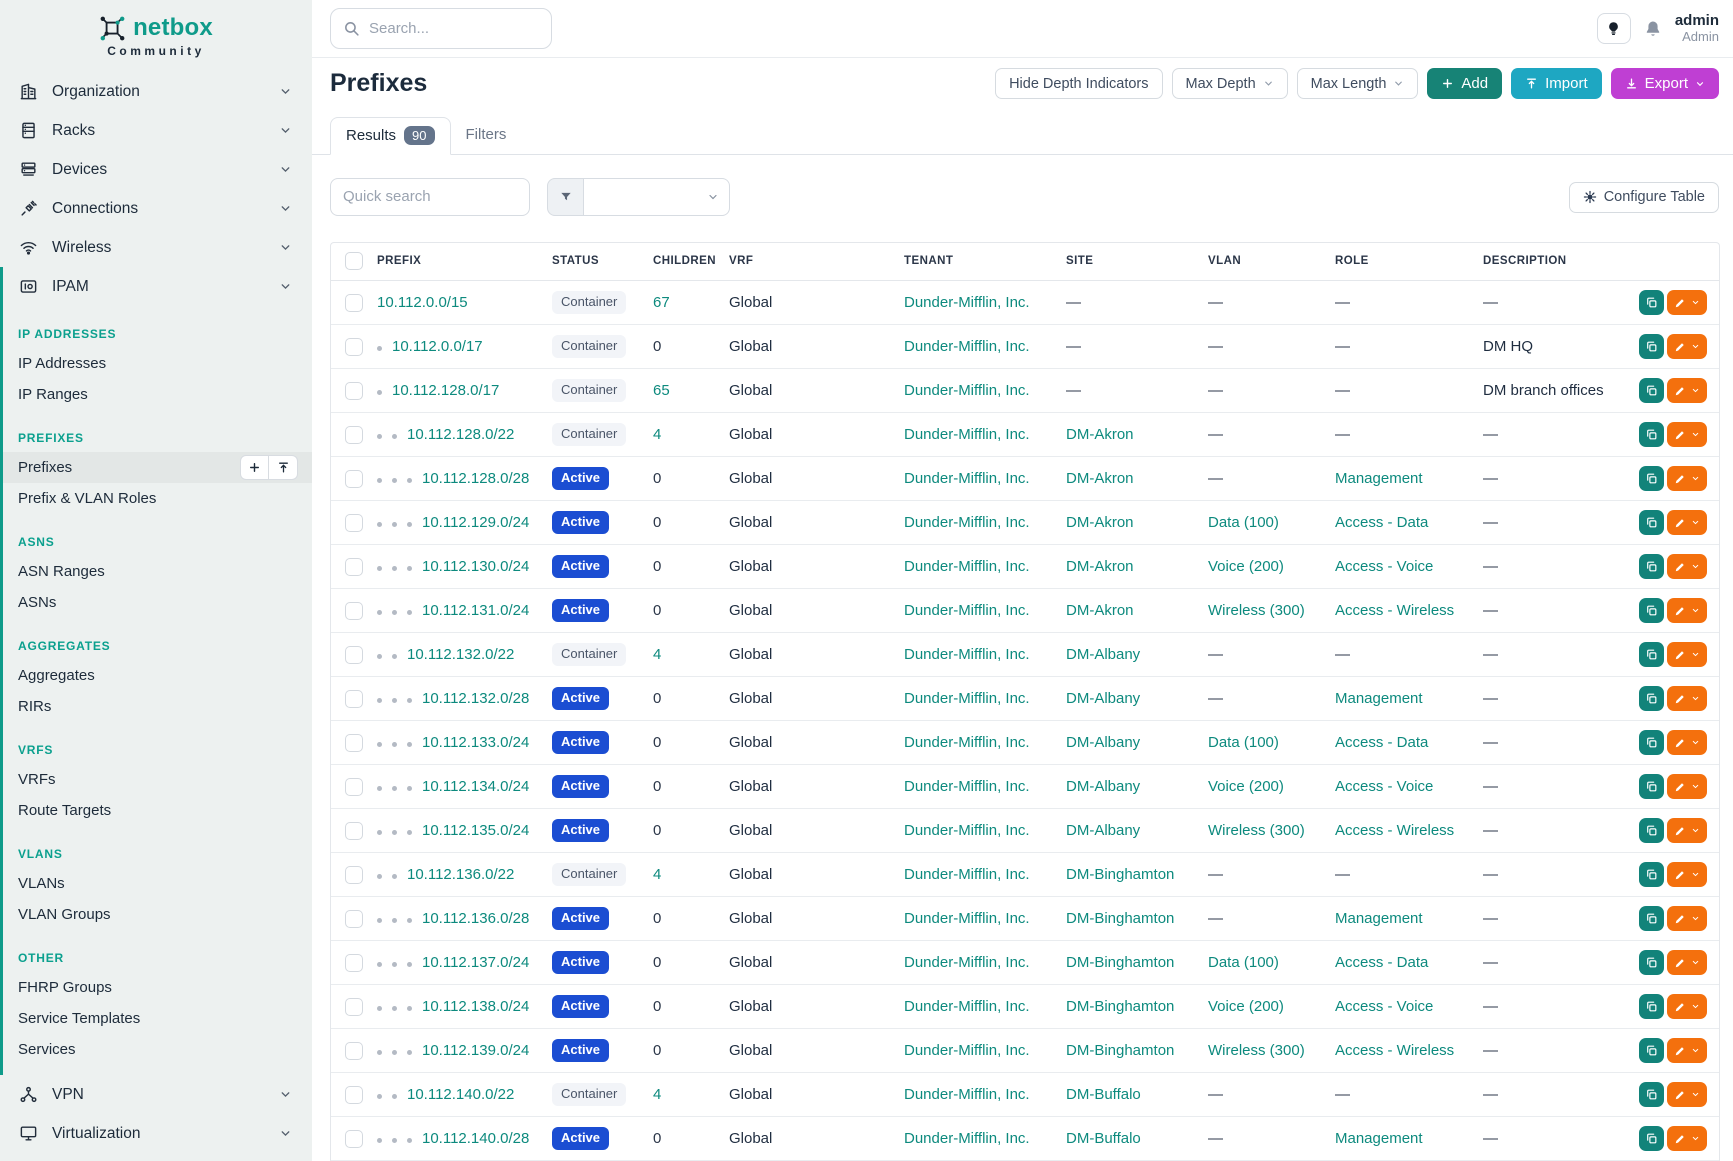  Describe the element at coordinates (476, 830) in the screenshot. I see `prefix-link: 10.112.135.0/24` at that location.